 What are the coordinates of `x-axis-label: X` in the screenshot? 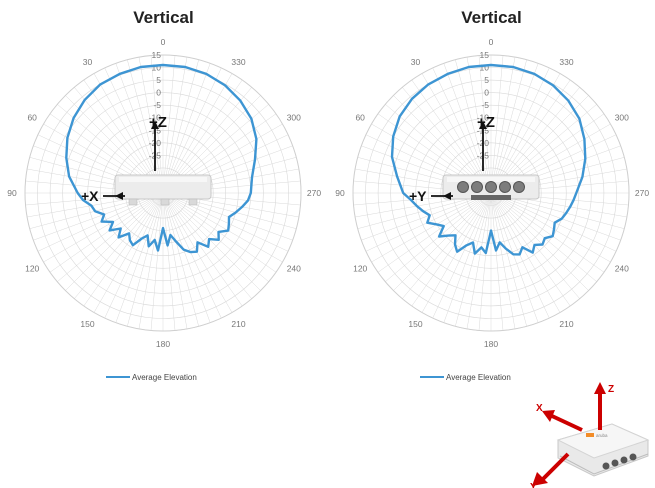 It's located at (539, 408).